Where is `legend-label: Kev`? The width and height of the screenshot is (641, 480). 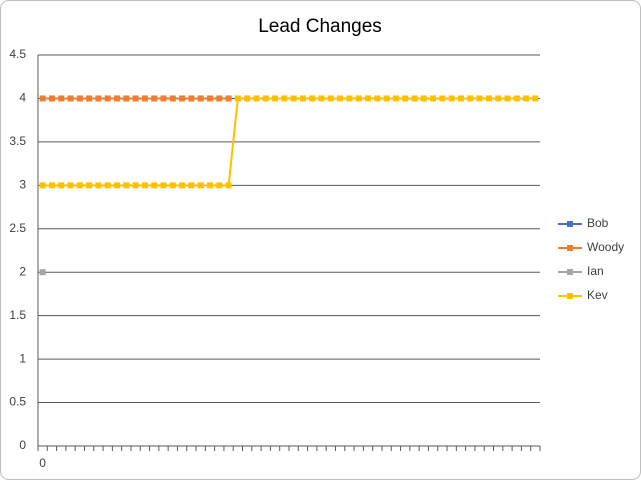
legend-label: Kev is located at coordinates (597, 295).